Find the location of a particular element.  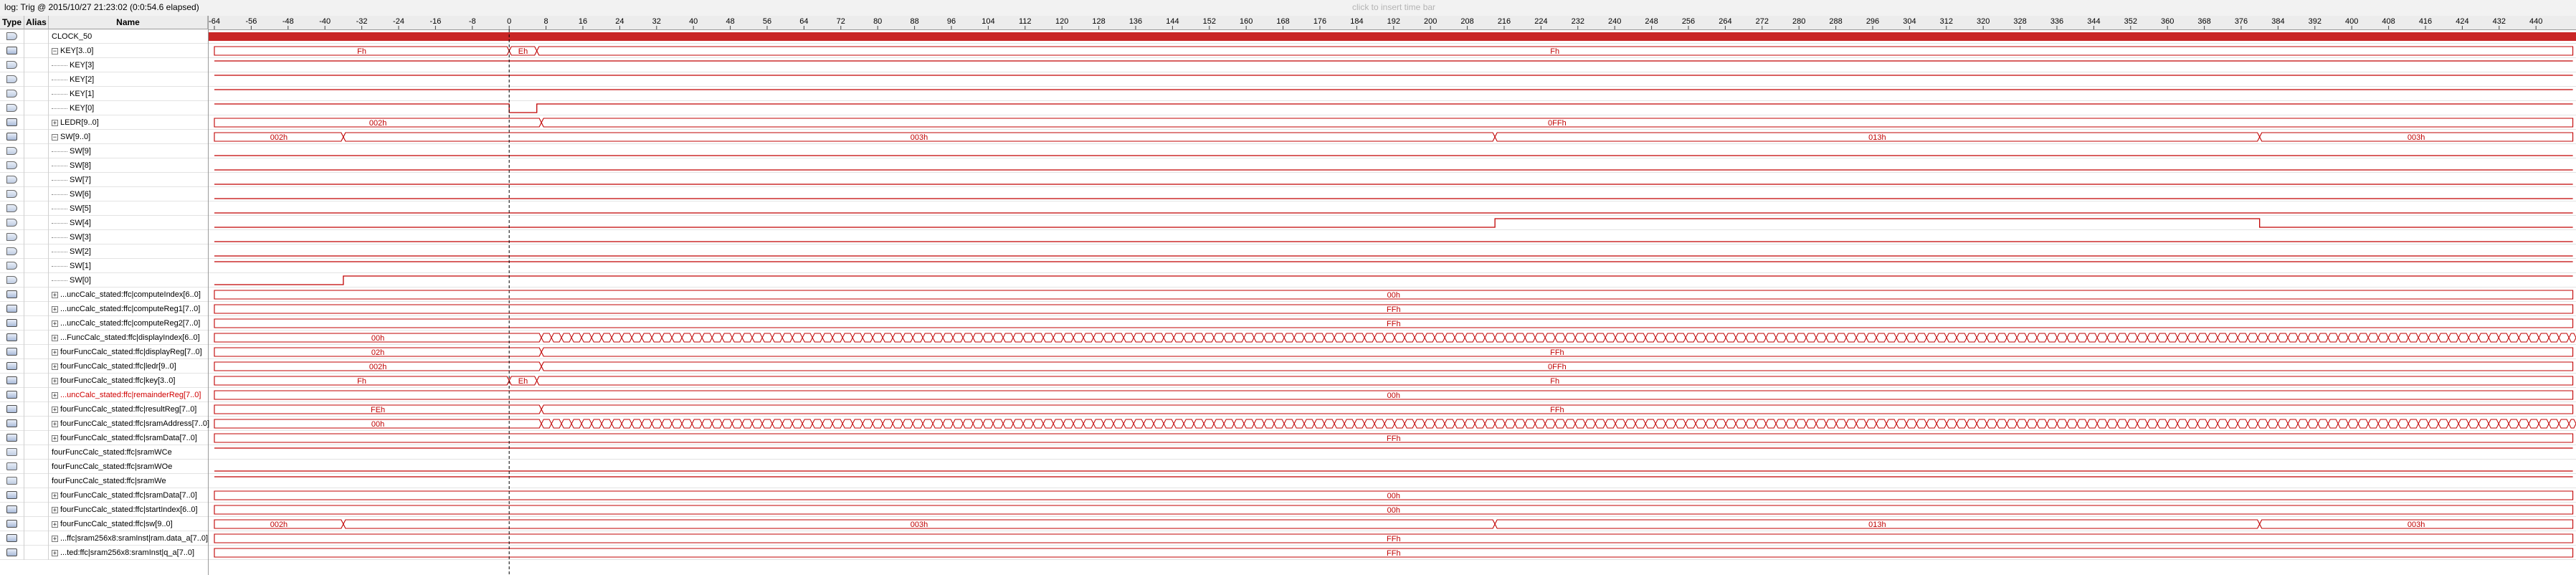

signal-name: KEY[3] is located at coordinates (130, 65).